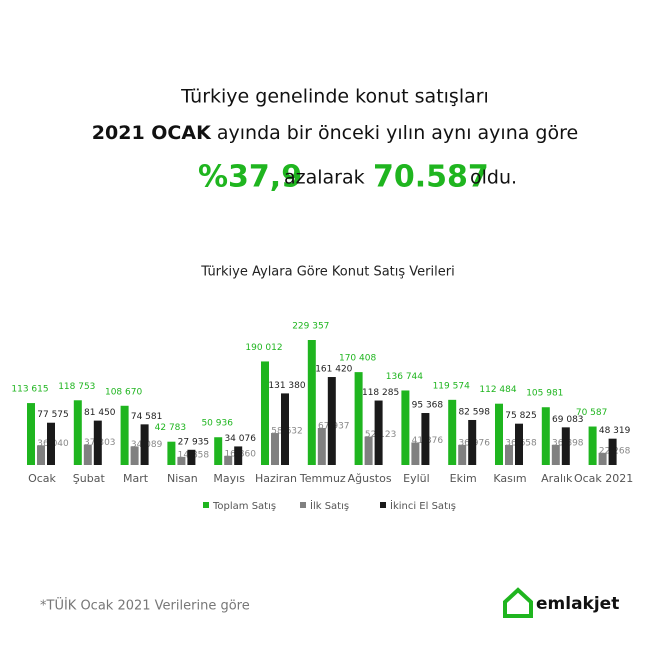 The height and width of the screenshot is (654, 650). Describe the element at coordinates (615, 431) in the screenshot. I see `value-label: 48 319` at that location.